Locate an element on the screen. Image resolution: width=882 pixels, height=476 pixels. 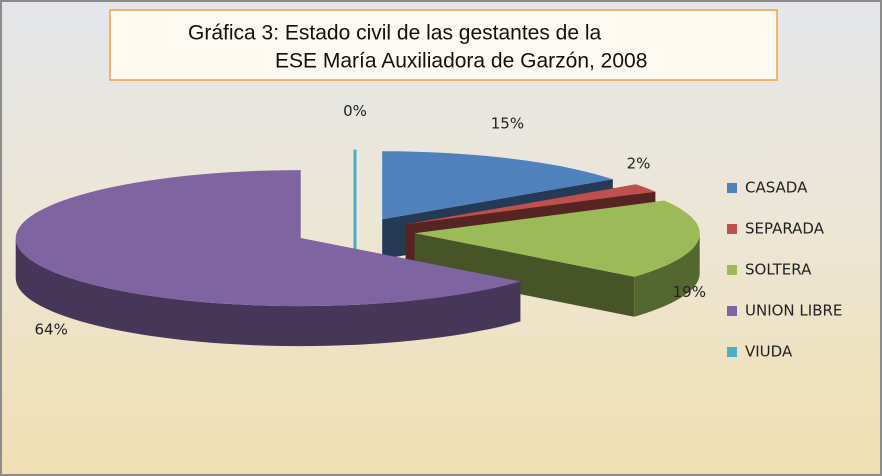
legend-label: UNION LIBRE is located at coordinates (793, 311).